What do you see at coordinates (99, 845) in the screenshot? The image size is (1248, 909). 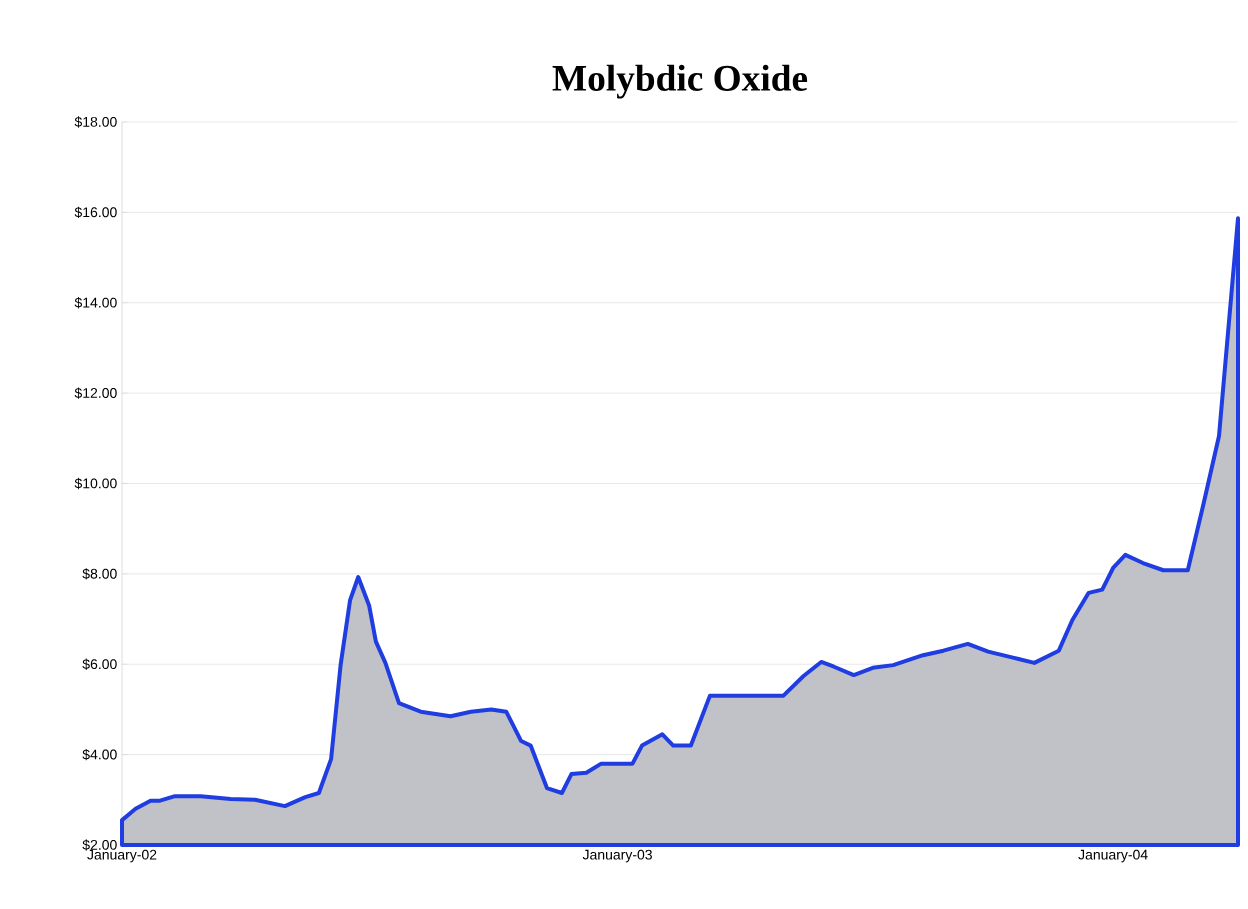 I see `y-tick-label: $2.00` at bounding box center [99, 845].